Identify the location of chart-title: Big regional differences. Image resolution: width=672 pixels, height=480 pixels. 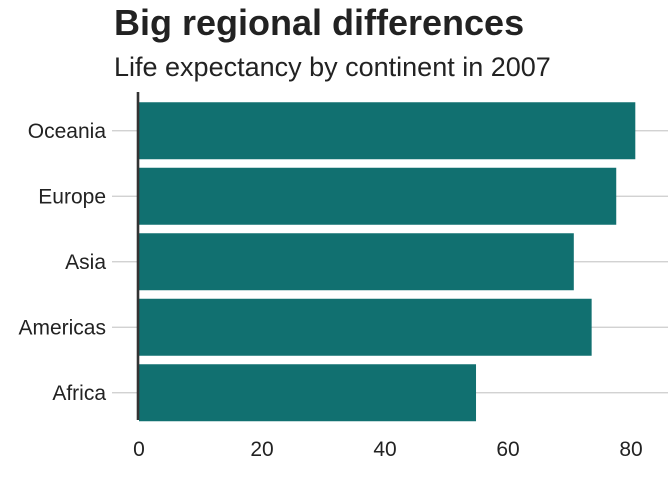
(319, 22).